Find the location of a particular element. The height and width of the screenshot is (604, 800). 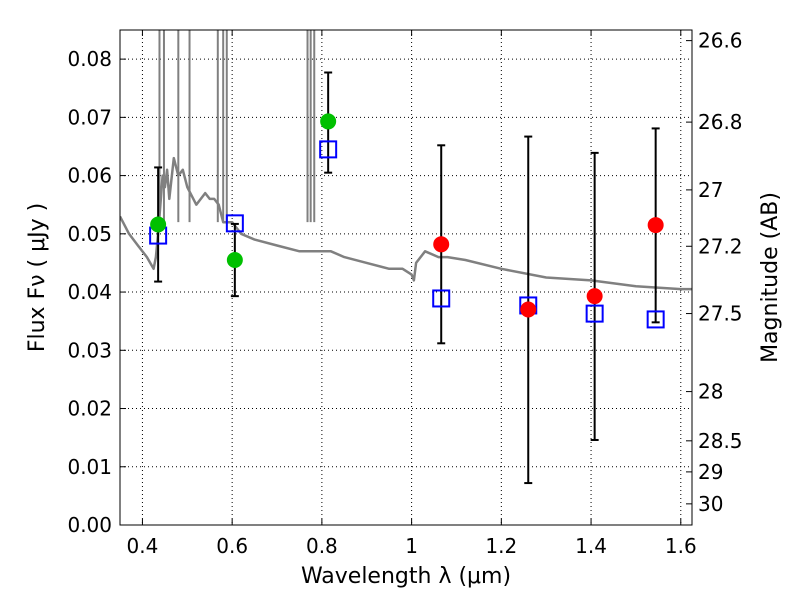

y2-axis-label: Magnitude (AB) is located at coordinates (770, 277).